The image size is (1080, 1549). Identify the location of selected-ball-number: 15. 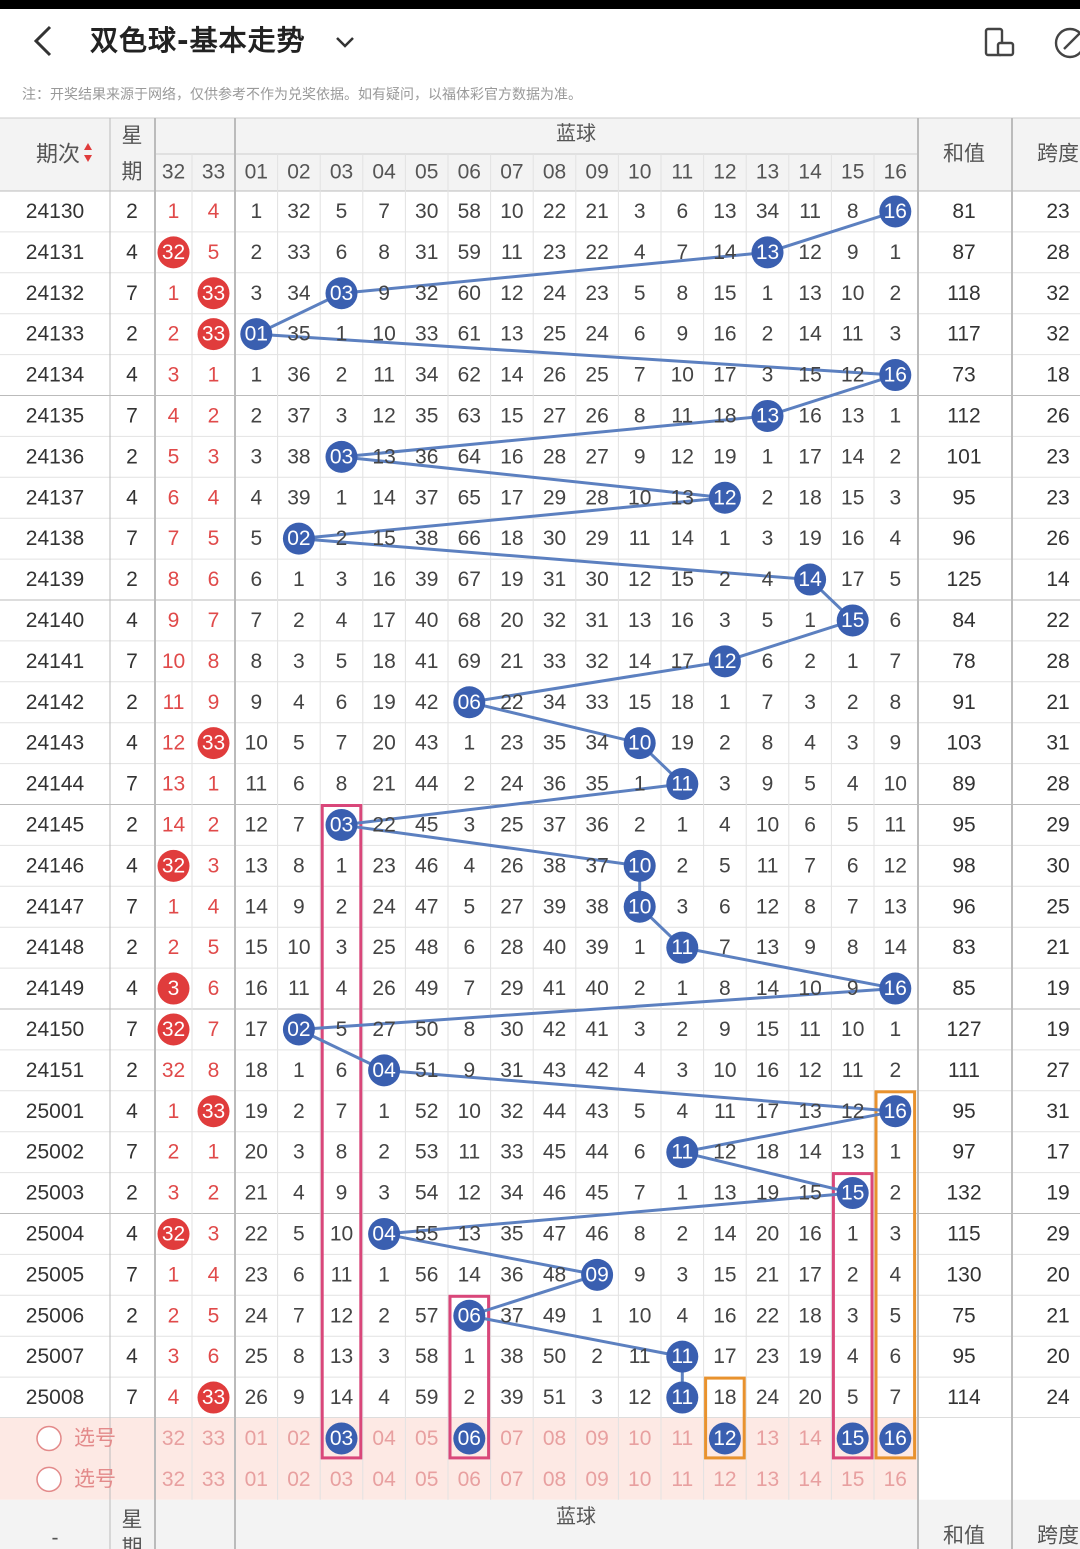
(852, 1438).